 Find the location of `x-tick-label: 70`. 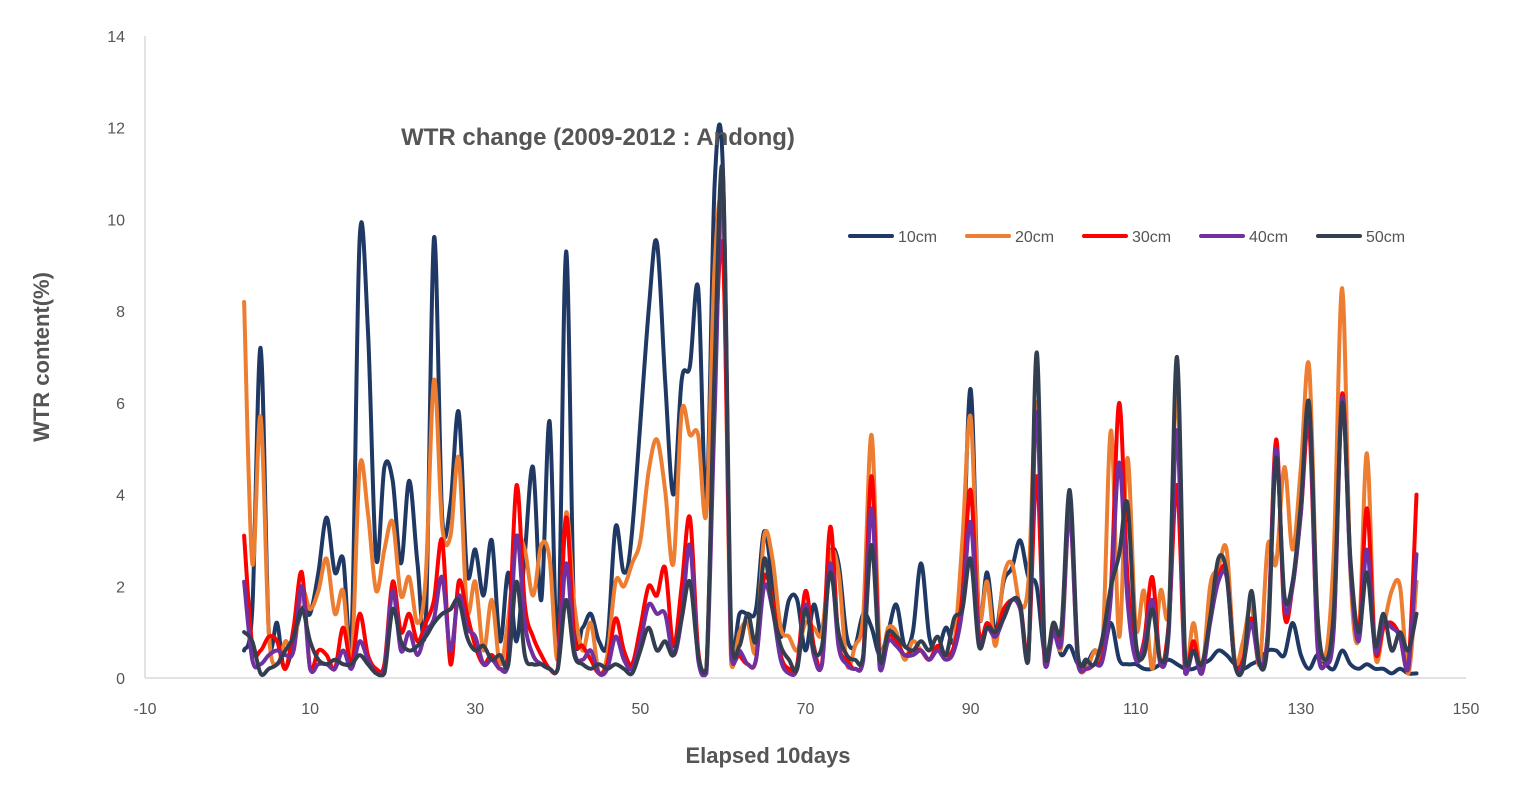

x-tick-label: 70 is located at coordinates (806, 709).